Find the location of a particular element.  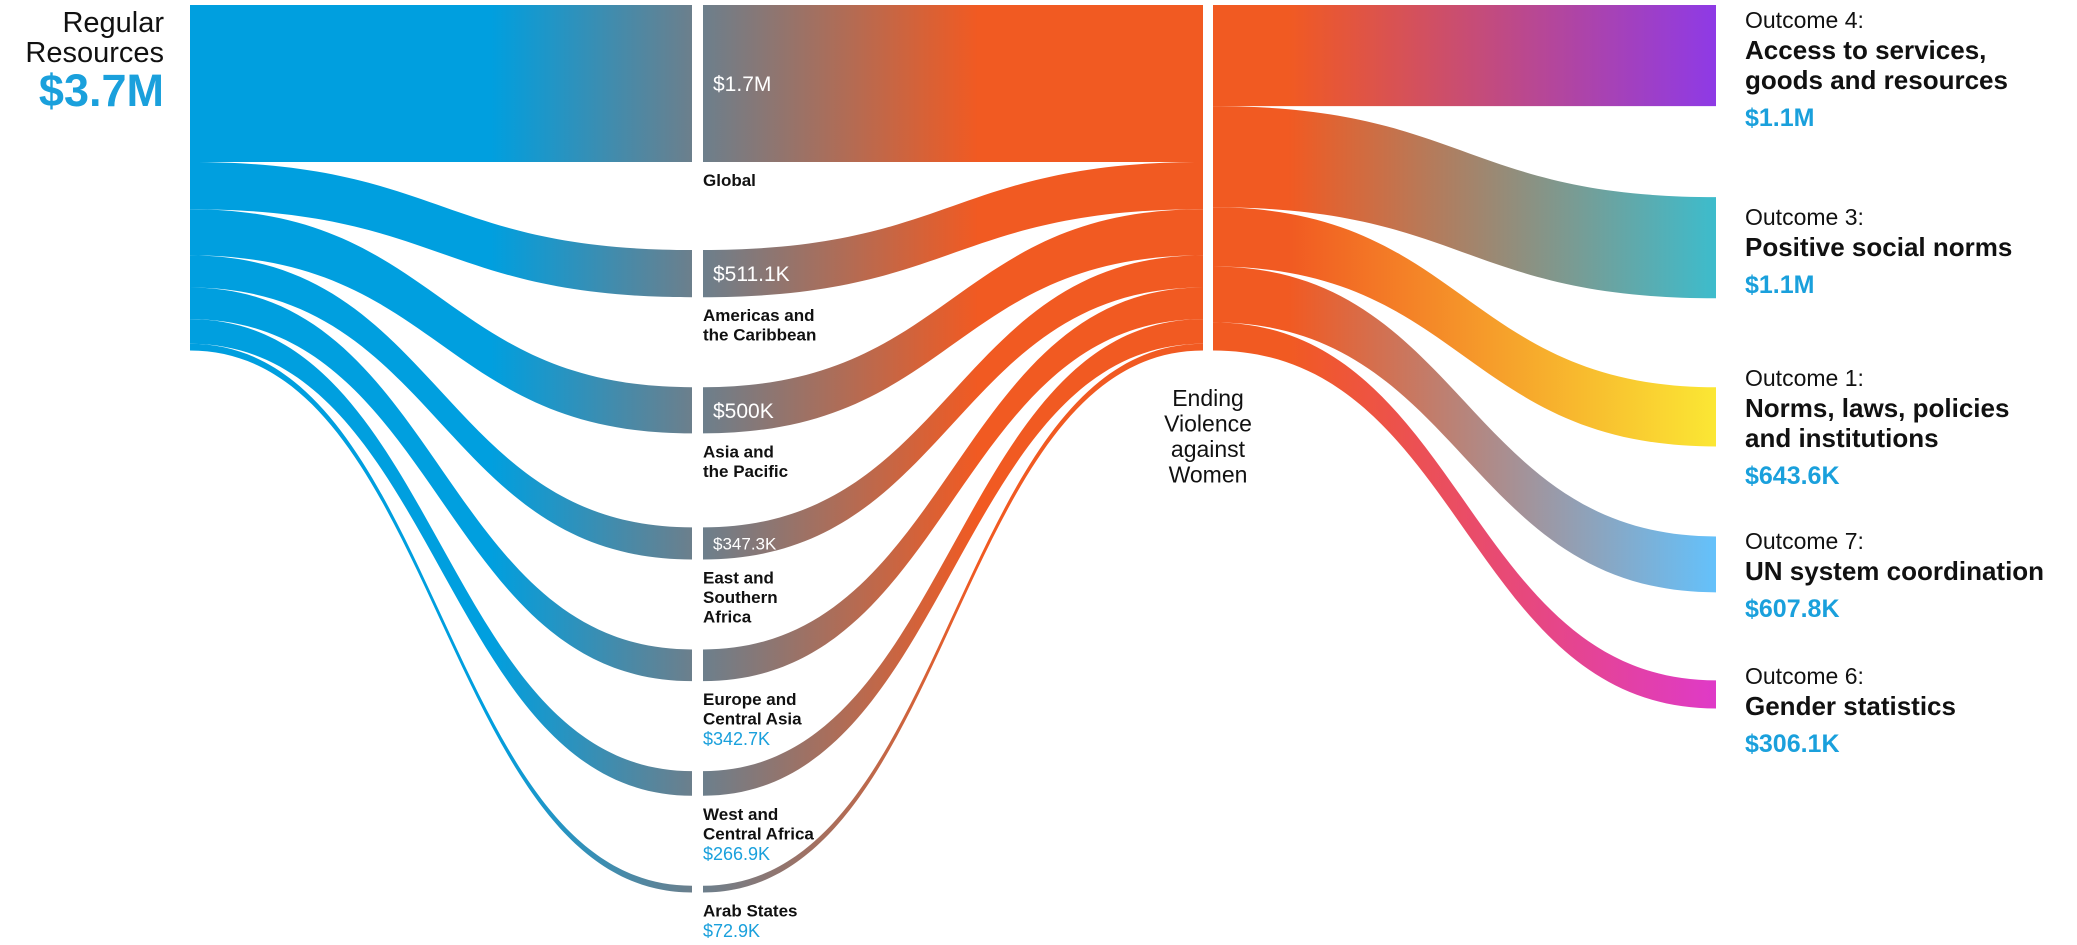

gap-source-region is located at coordinates (697, 472).